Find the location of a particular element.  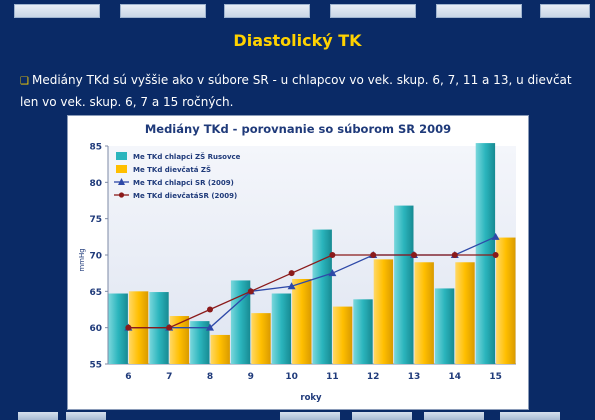

legend-label: Me TKd chlapci SR (2009) is located at coordinates (183, 183).